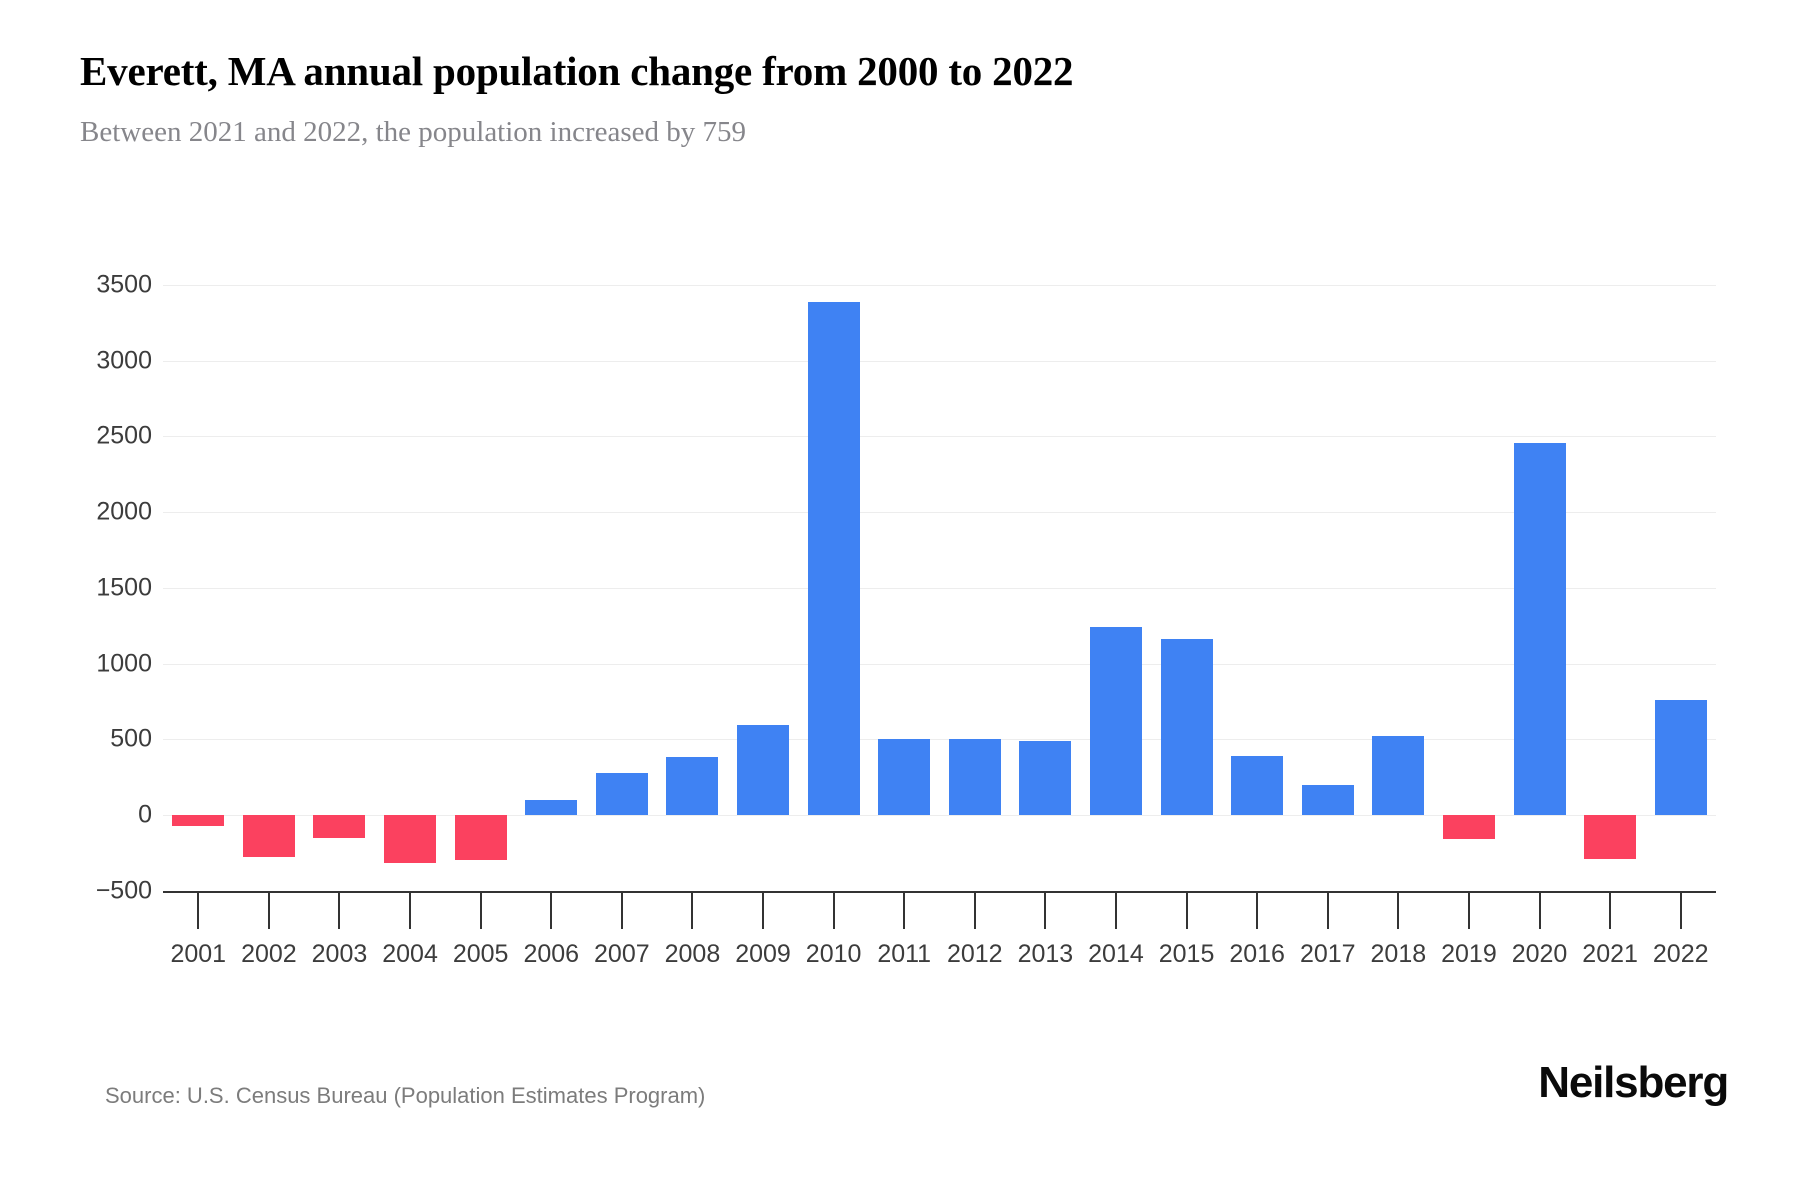 The width and height of the screenshot is (1800, 1200). What do you see at coordinates (1680, 757) in the screenshot?
I see `bar-2022` at bounding box center [1680, 757].